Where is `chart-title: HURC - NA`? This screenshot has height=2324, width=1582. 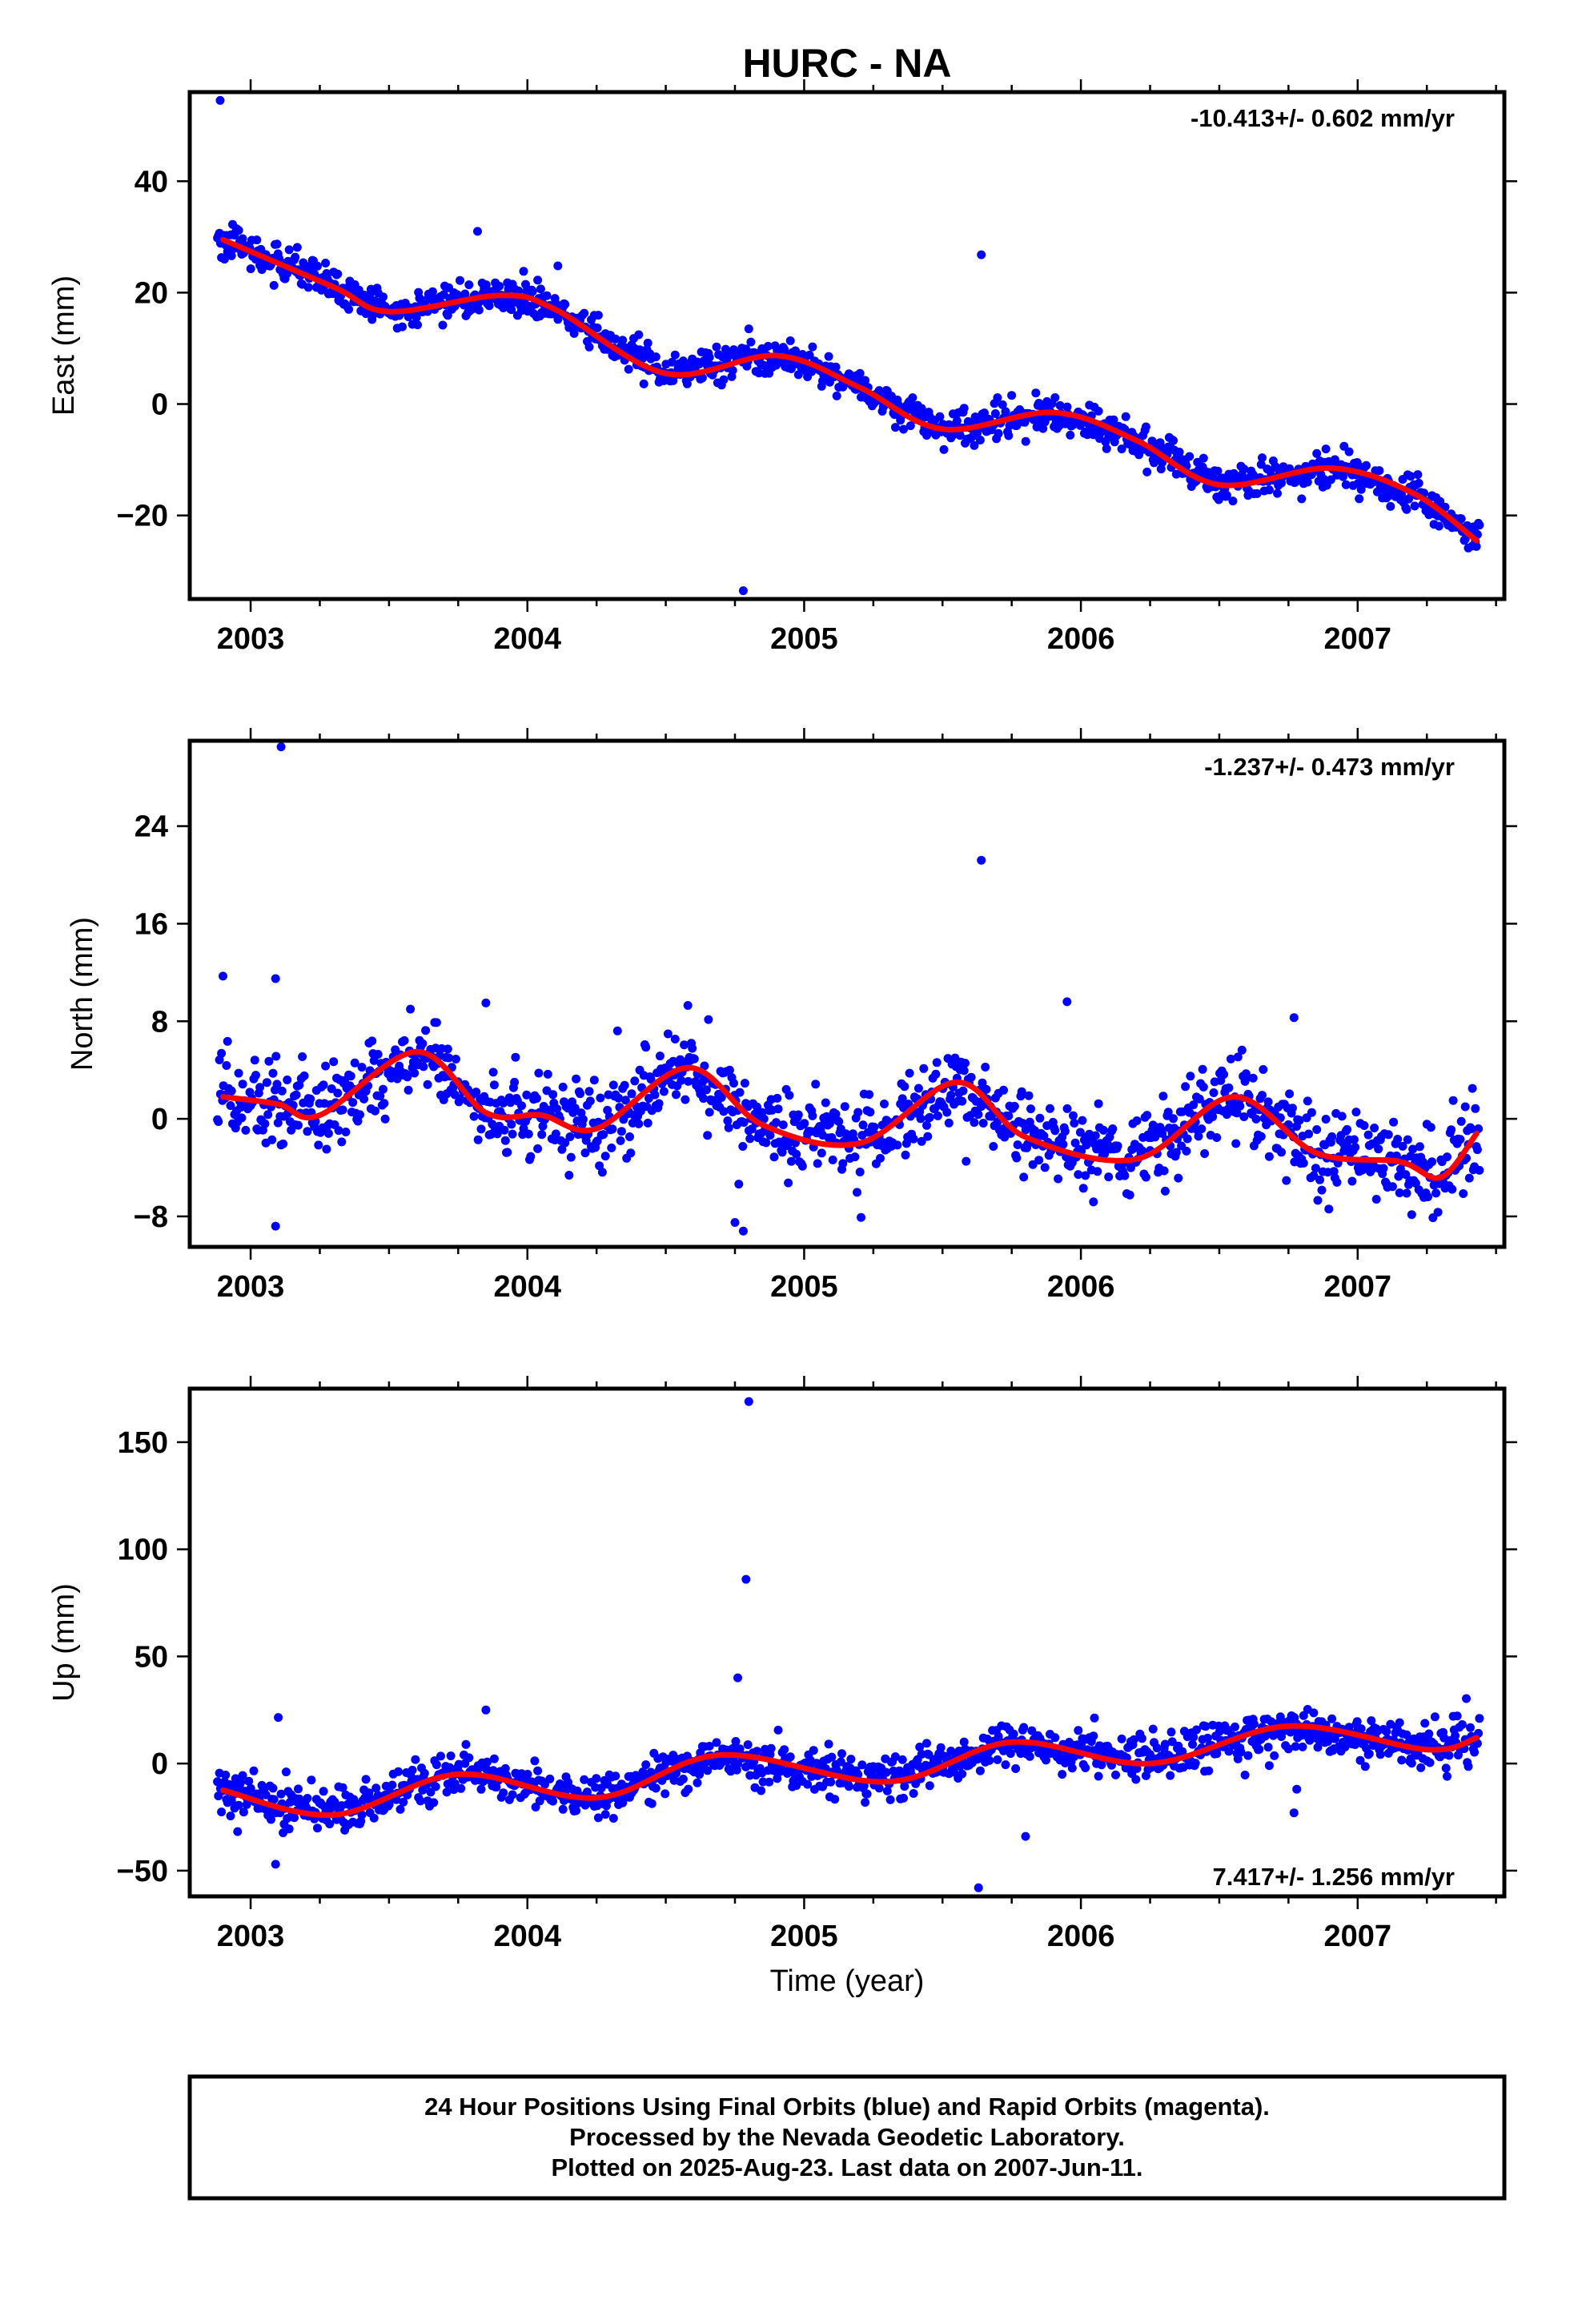
chart-title: HURC - NA is located at coordinates (847, 63).